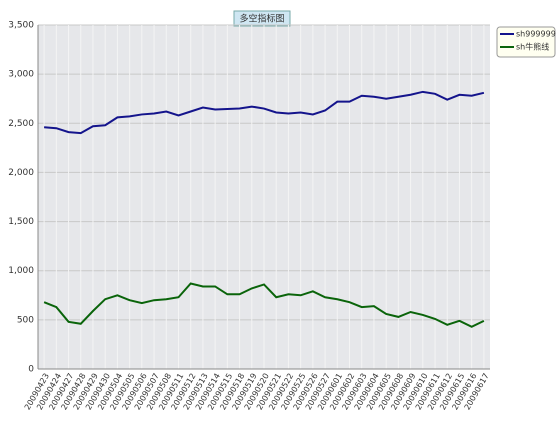 The image size is (560, 430). What do you see at coordinates (21, 26) in the screenshot?
I see `y-tick-label: 3,500` at bounding box center [21, 26].